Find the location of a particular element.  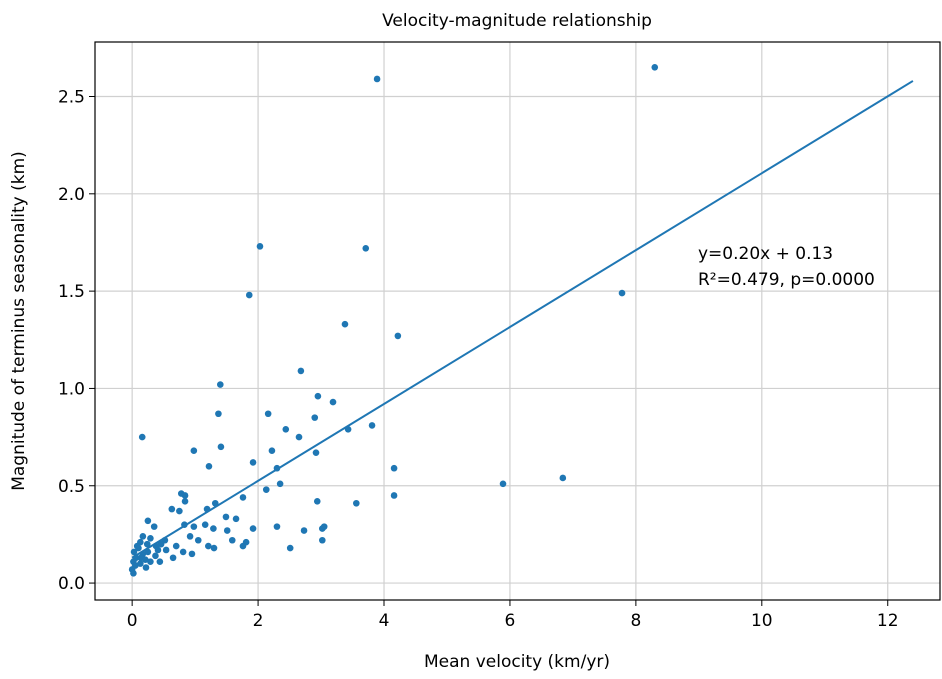

y-tick-label: 0.5 is located at coordinates (71, 487).